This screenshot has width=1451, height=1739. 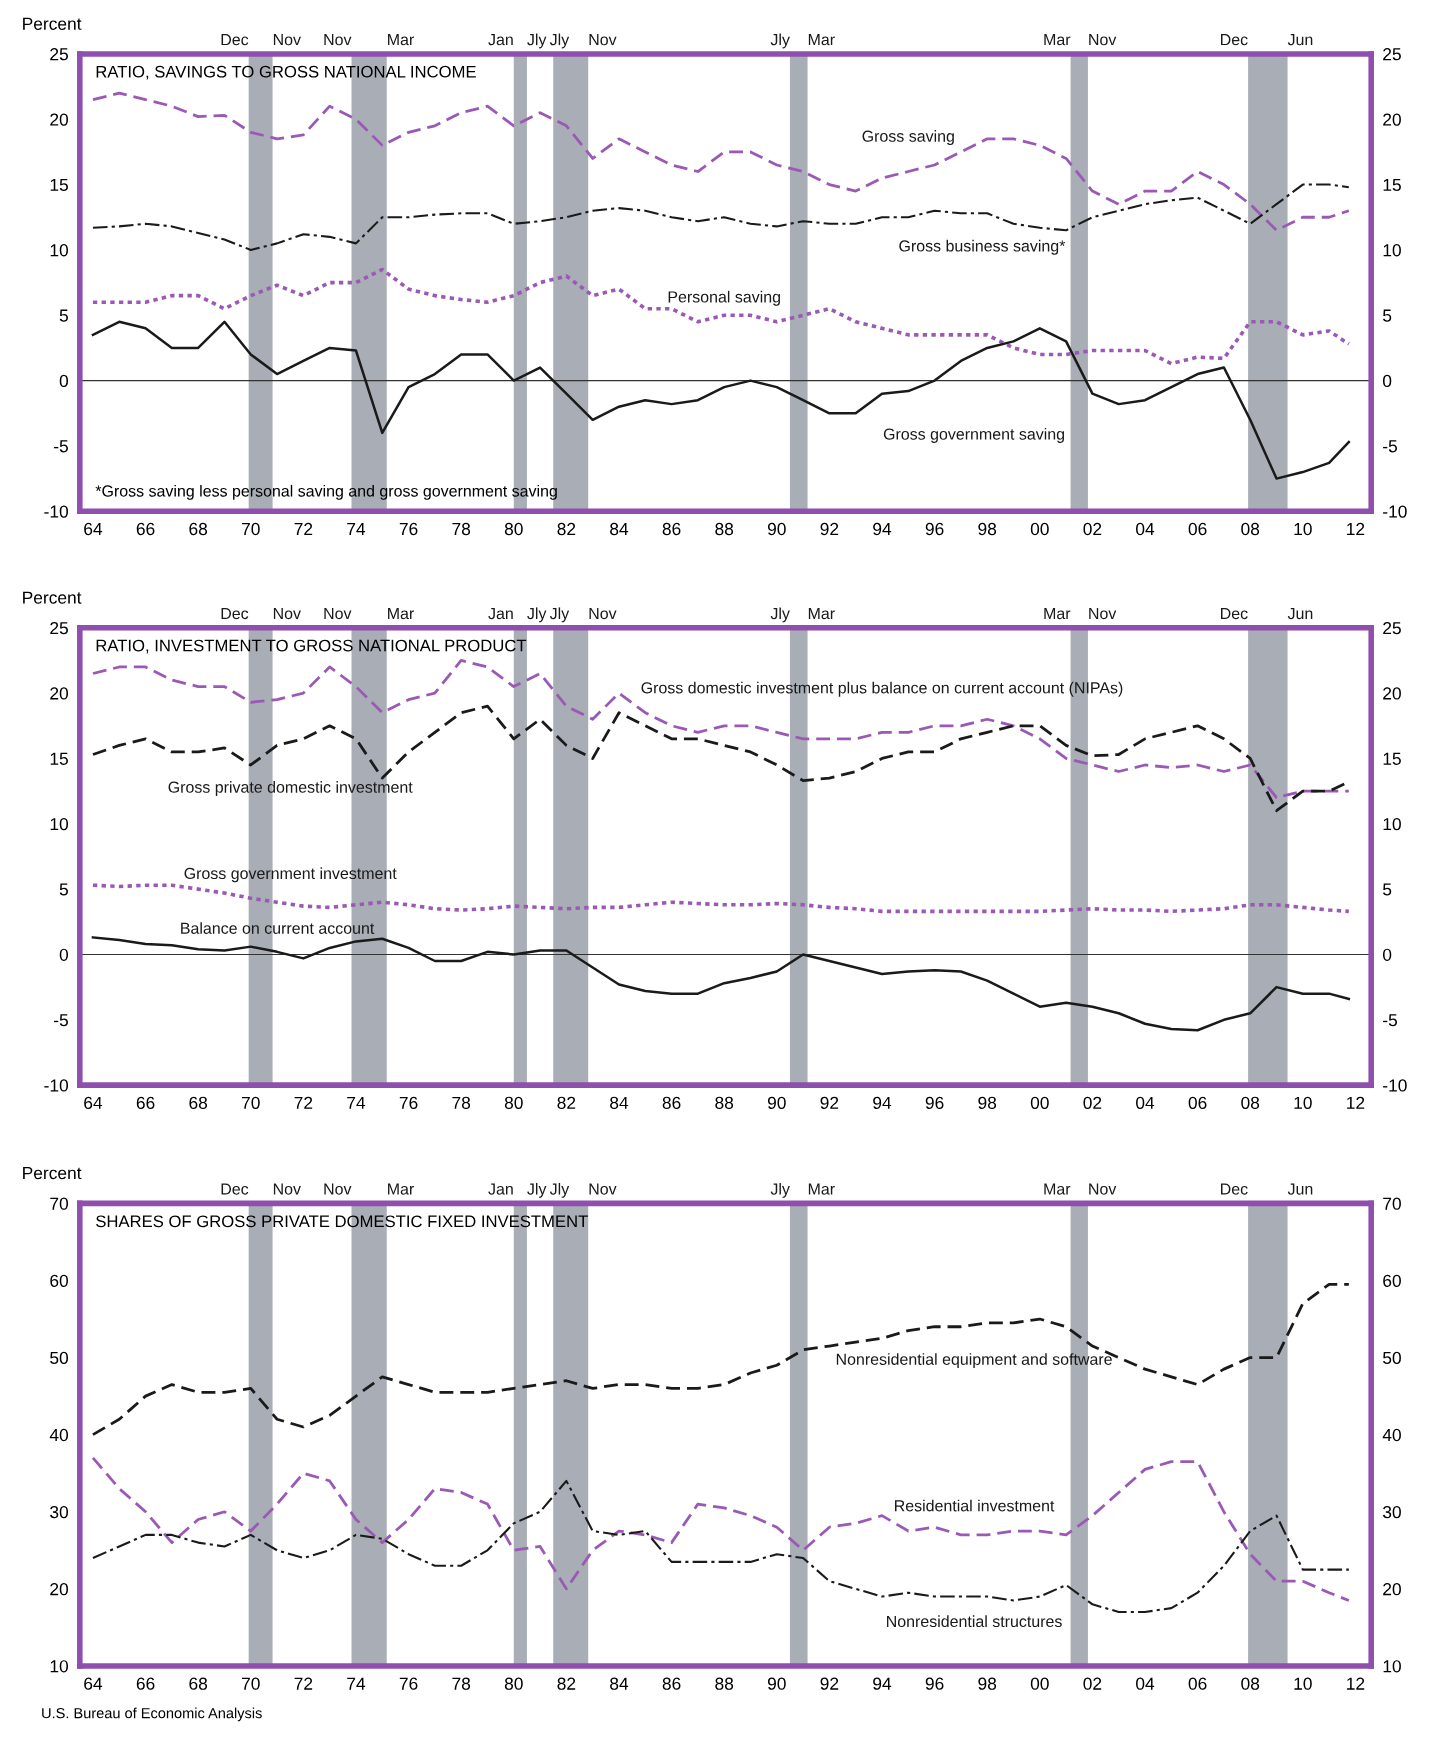 I want to click on x-tick-label: 84, so click(x=619, y=1683).